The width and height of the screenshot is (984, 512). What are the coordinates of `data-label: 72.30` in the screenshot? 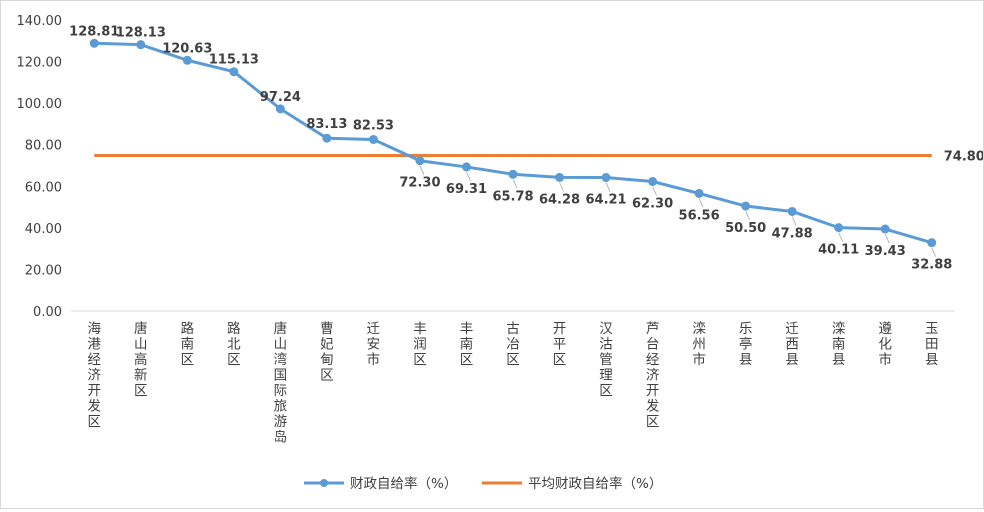 It's located at (419, 183).